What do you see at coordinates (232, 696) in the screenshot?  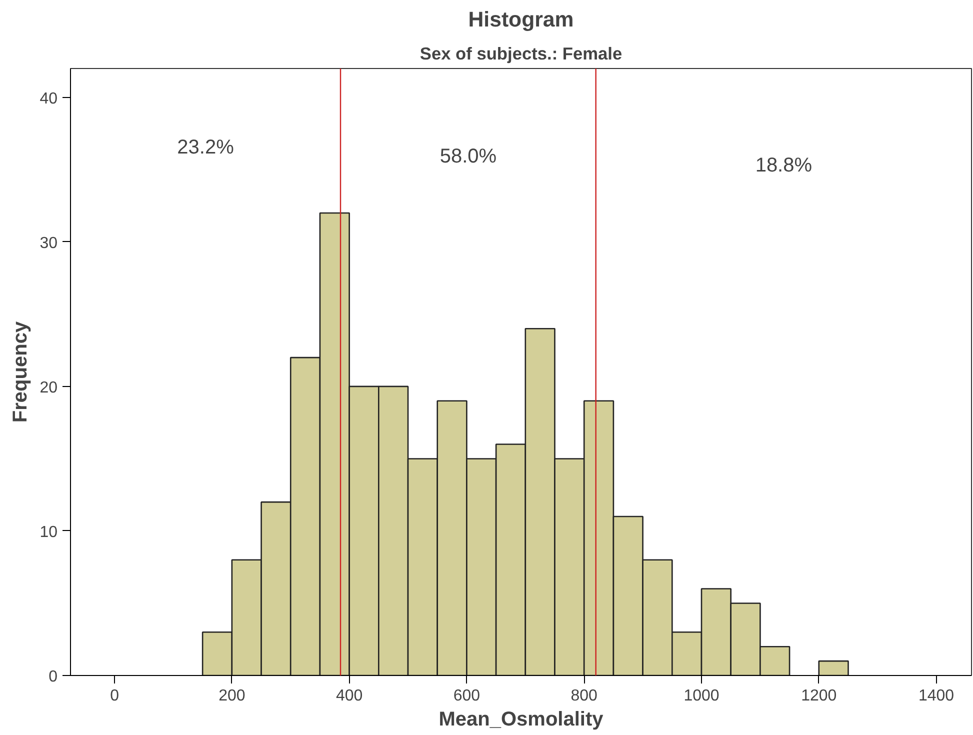 I see `x-tick-label: 200` at bounding box center [232, 696].